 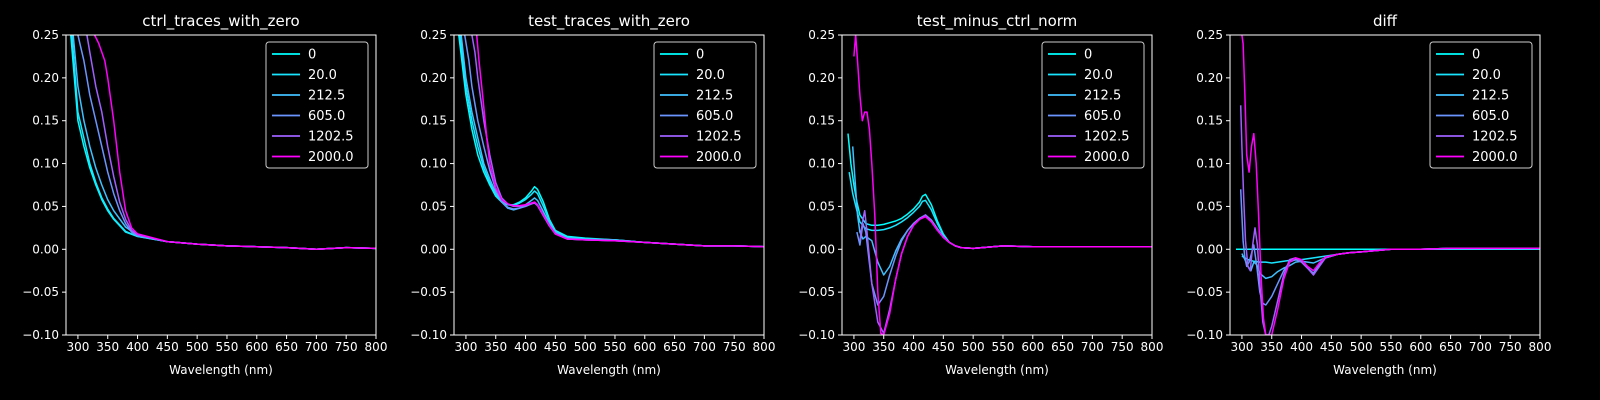 I want to click on chart-title: test_minus_ctrl_norm, so click(x=997, y=21).